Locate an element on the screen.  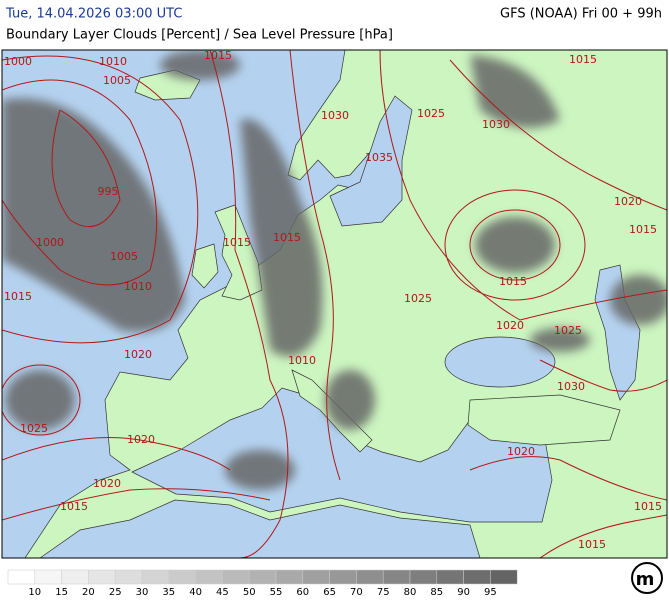
legend-label: 75 is located at coordinates (383, 592).